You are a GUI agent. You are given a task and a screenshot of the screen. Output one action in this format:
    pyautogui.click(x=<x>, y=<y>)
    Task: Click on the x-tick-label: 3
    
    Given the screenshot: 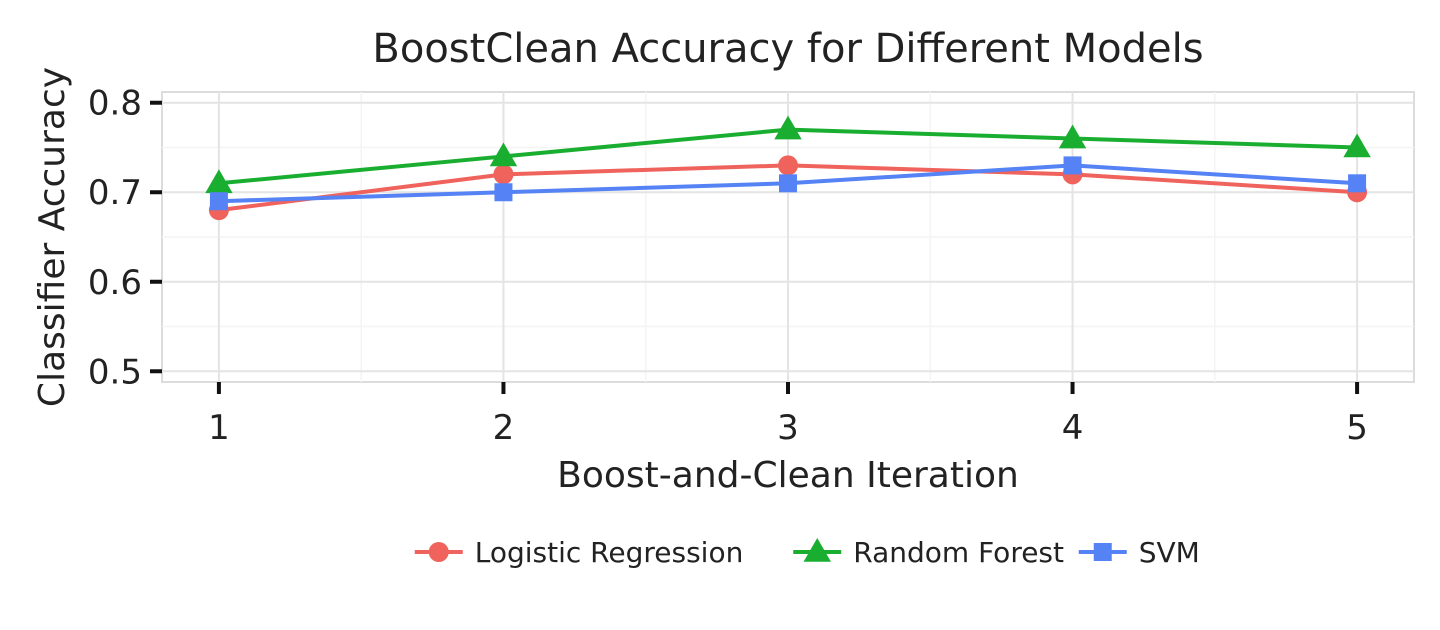 What is the action you would take?
    pyautogui.click(x=788, y=428)
    